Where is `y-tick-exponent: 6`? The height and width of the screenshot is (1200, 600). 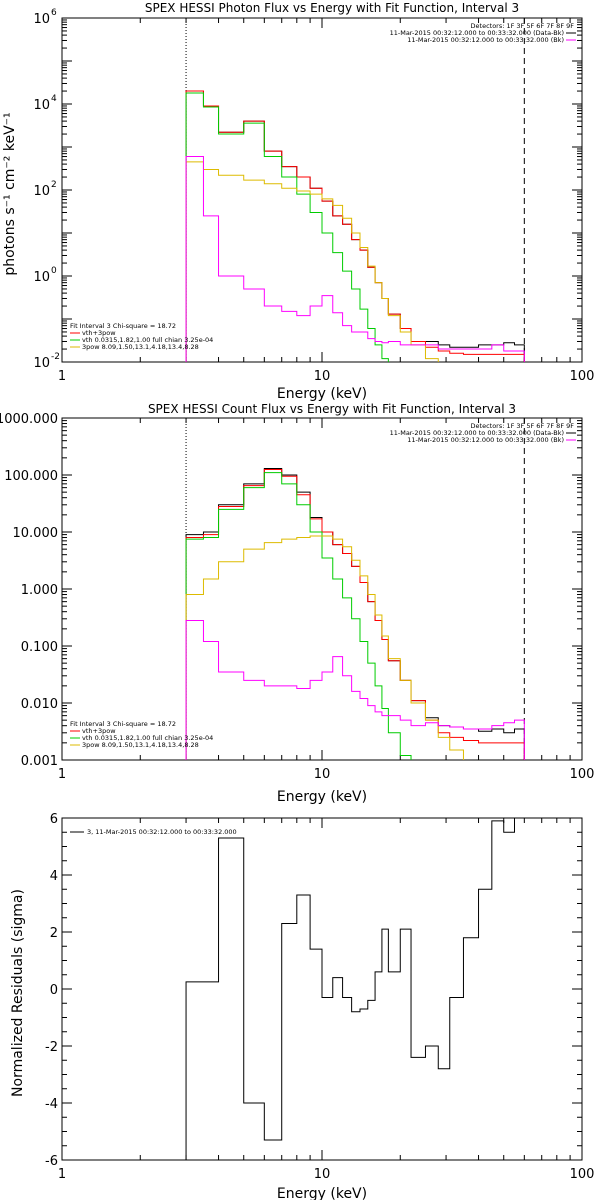
y-tick-exponent: 6 is located at coordinates (54, 13).